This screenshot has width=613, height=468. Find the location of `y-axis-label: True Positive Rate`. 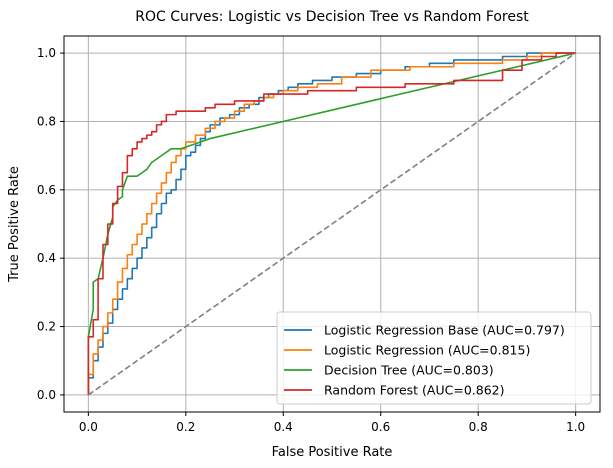

y-axis-label: True Positive Rate is located at coordinates (14, 224).